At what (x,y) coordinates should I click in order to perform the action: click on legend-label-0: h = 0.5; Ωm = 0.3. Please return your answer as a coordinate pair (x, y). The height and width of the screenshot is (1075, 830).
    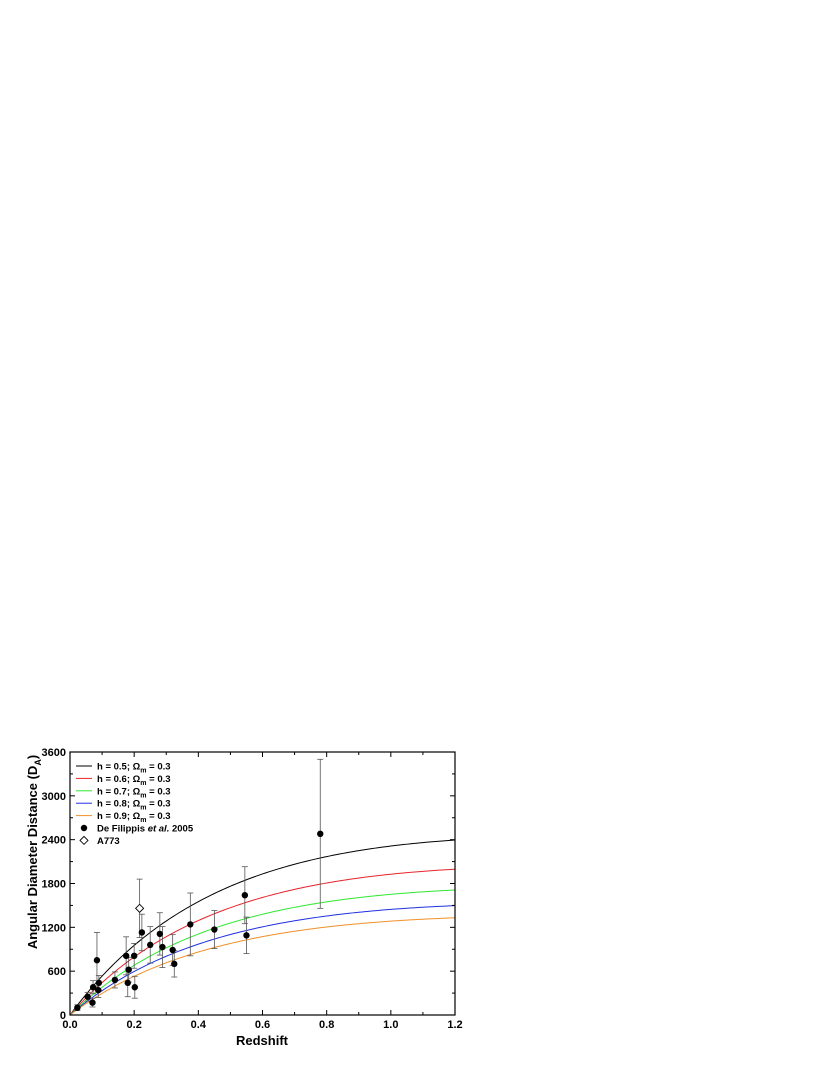
    Looking at the image, I should click on (134, 768).